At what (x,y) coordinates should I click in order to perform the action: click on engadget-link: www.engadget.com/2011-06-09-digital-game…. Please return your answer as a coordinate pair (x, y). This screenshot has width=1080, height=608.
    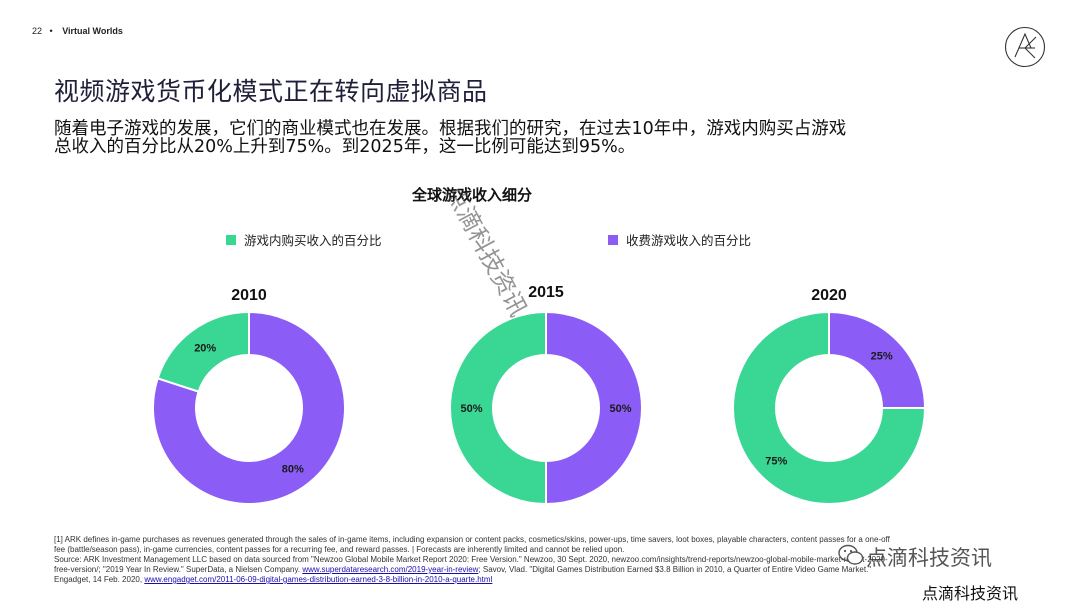
    Looking at the image, I should click on (318, 579).